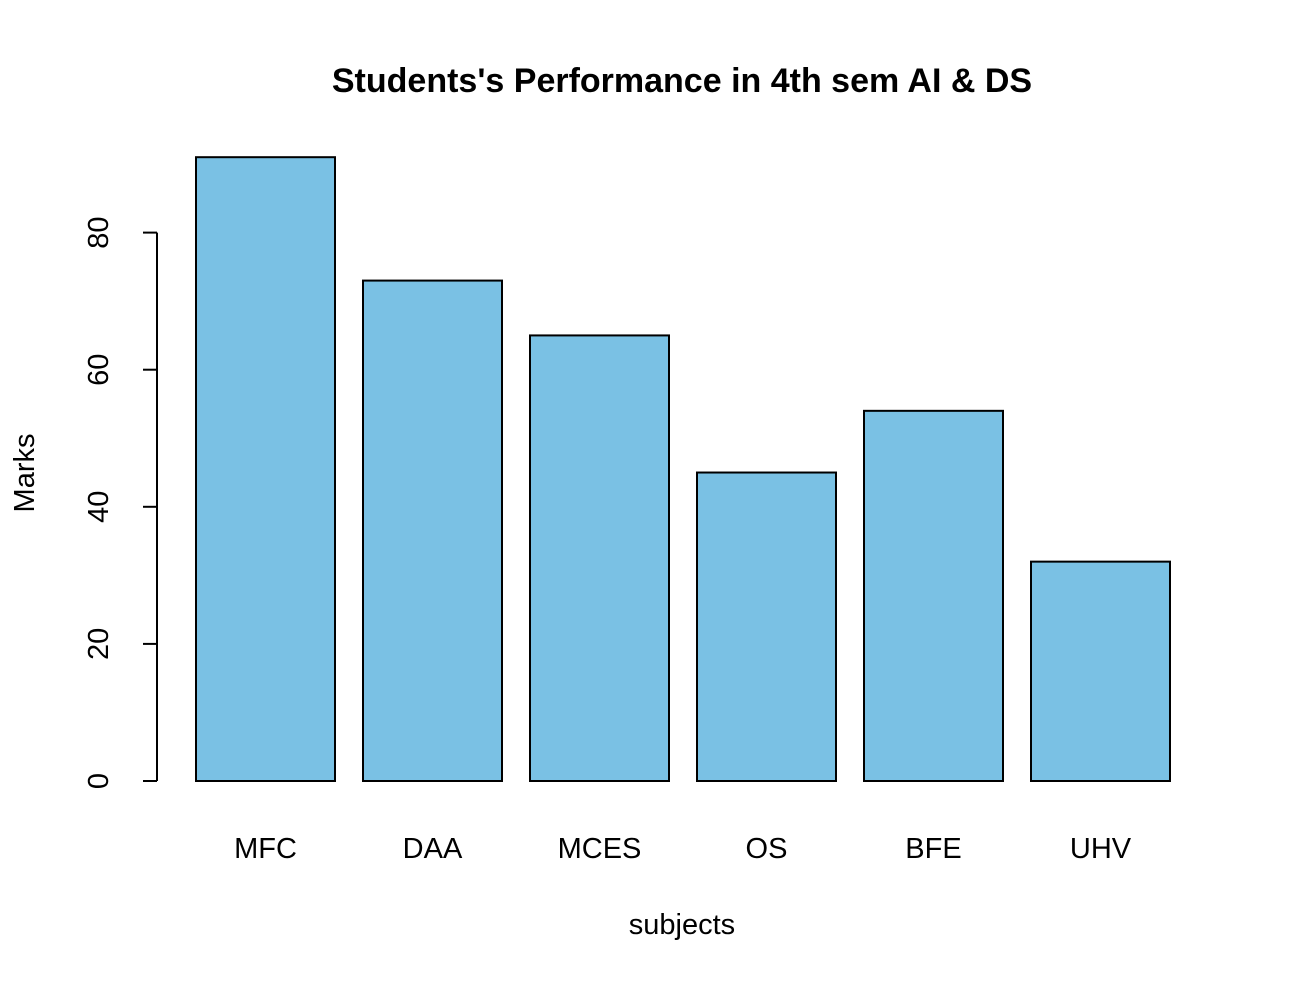 The width and height of the screenshot is (1290, 984). Describe the element at coordinates (99, 370) in the screenshot. I see `y-tick-label-60: 60` at that location.